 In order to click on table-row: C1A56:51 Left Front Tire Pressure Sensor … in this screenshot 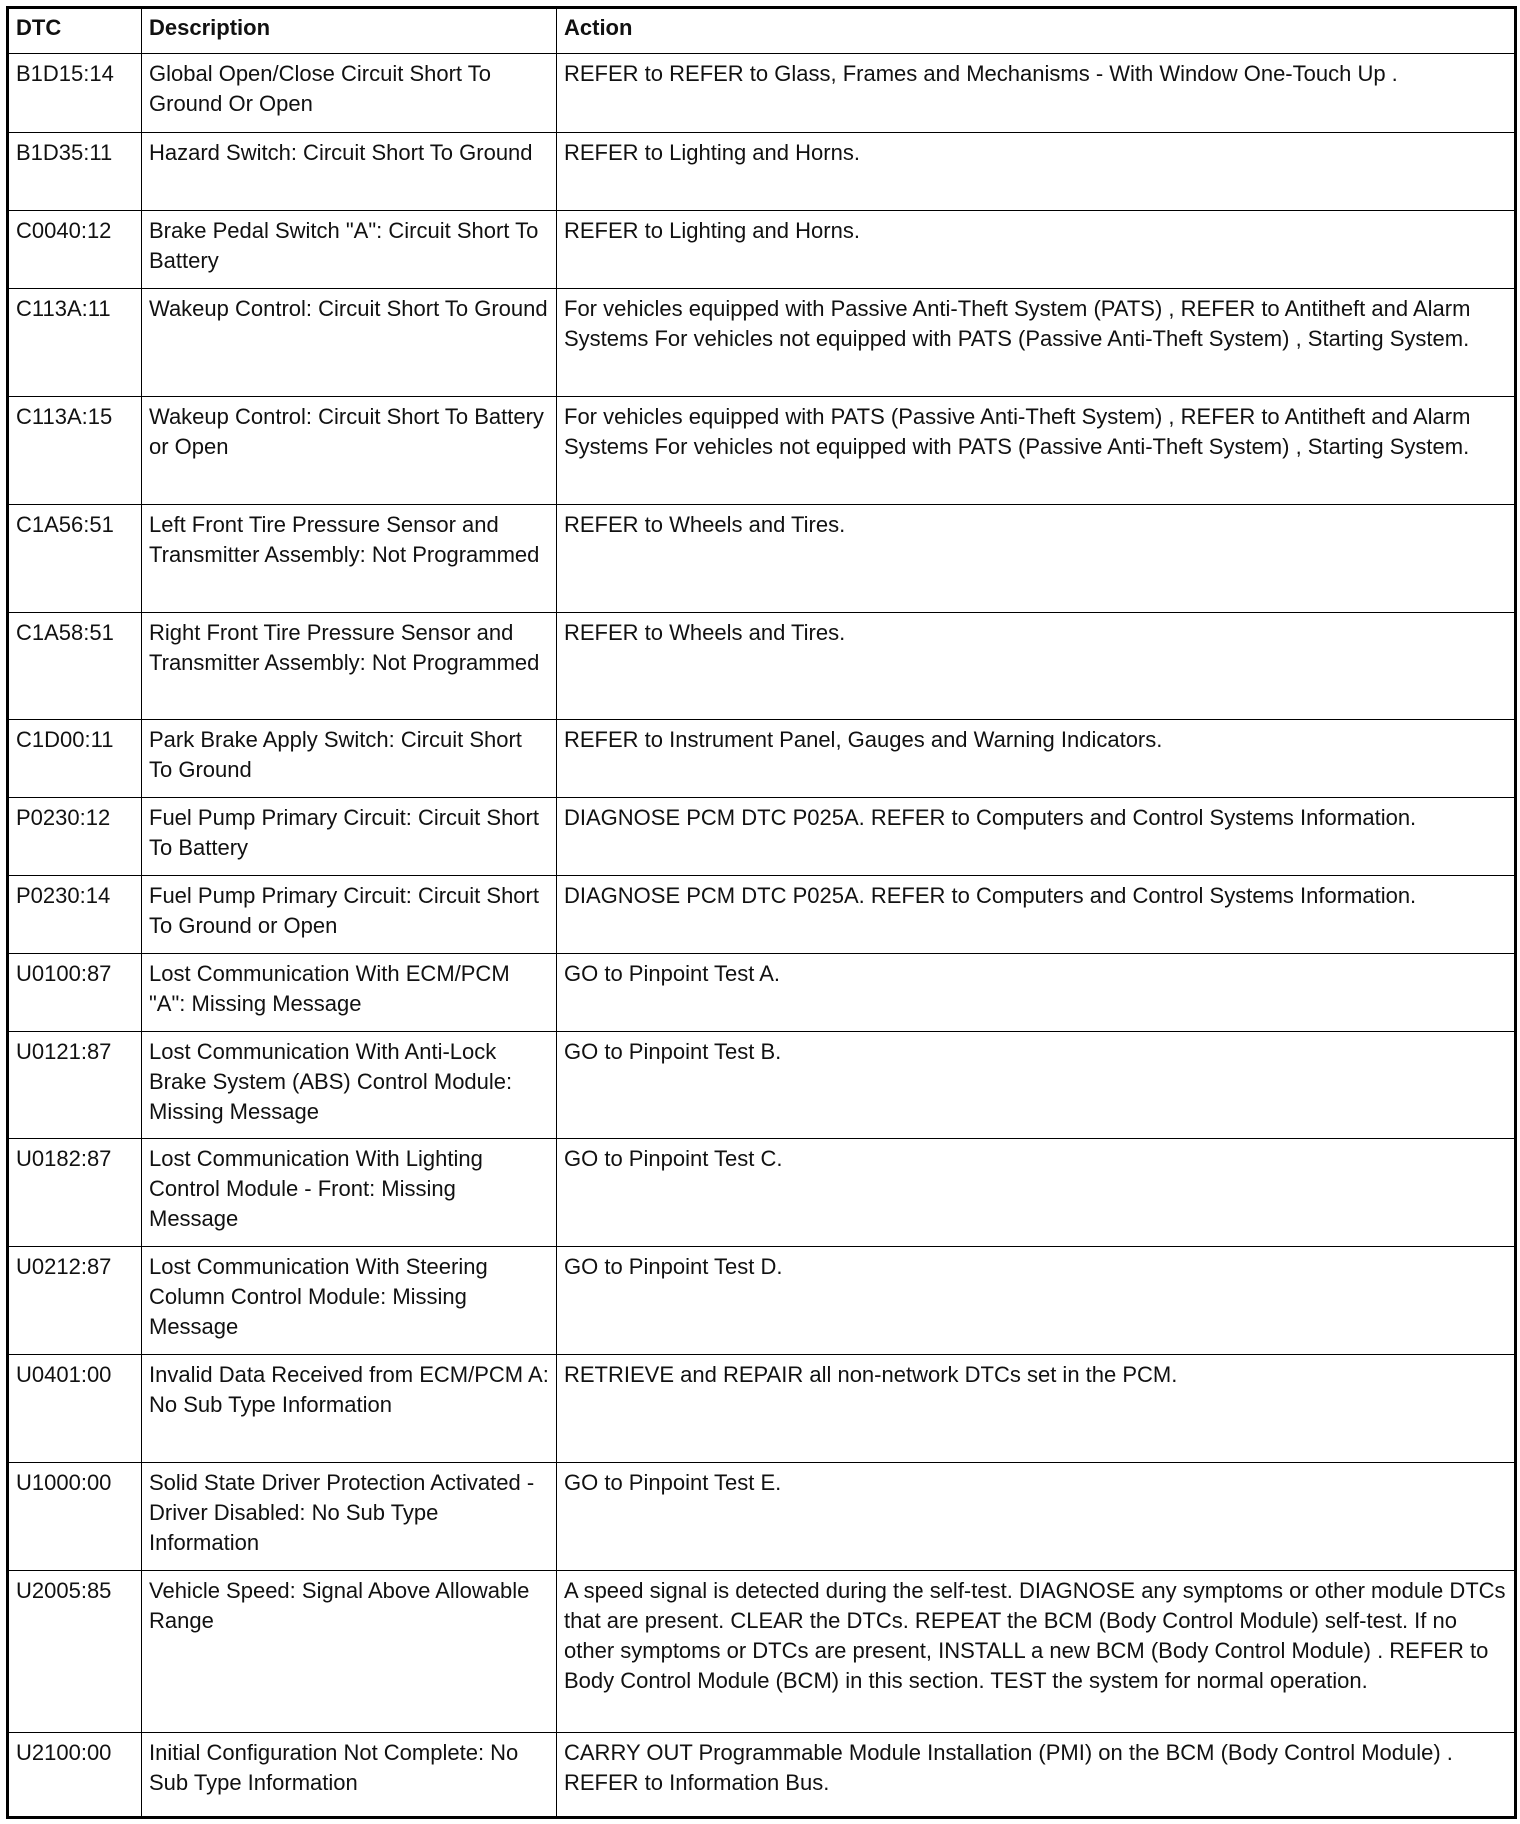, I will do `click(761, 558)`.